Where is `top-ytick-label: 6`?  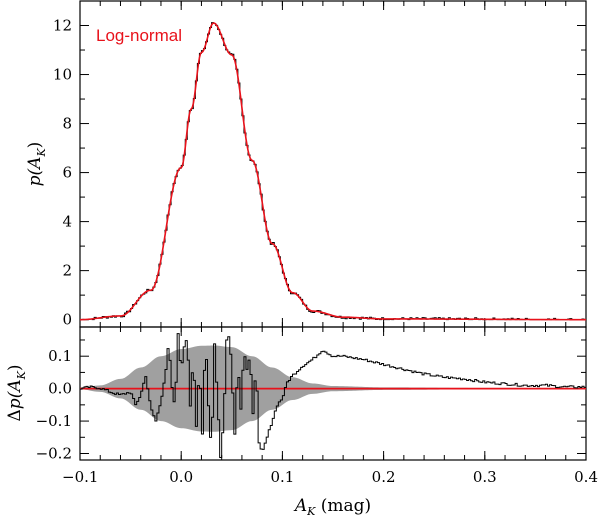 top-ytick-label: 6 is located at coordinates (67, 173).